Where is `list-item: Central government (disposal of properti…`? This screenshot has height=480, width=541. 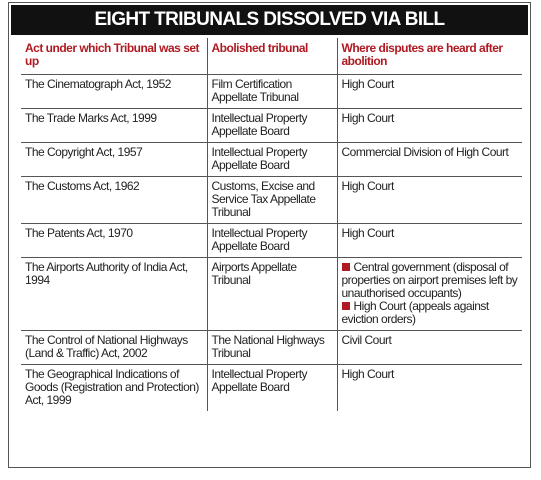
list-item: Central government (disposal of properti… is located at coordinates (430, 280).